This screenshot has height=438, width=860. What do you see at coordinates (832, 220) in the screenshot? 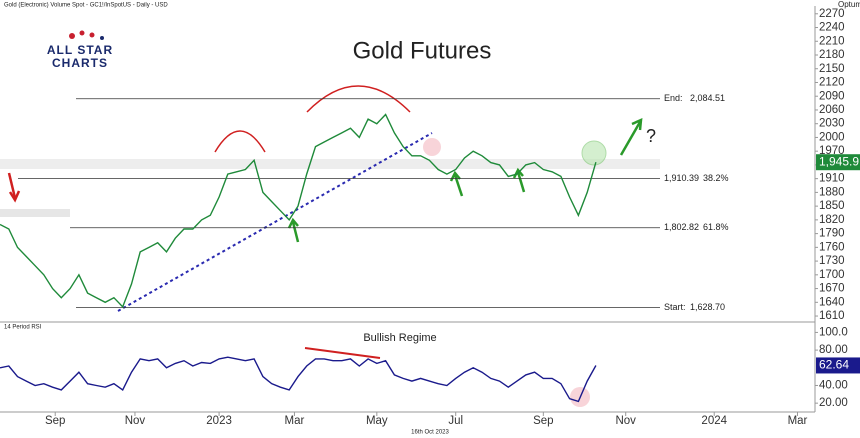
I see `y-tick-label: 1820` at bounding box center [832, 220].